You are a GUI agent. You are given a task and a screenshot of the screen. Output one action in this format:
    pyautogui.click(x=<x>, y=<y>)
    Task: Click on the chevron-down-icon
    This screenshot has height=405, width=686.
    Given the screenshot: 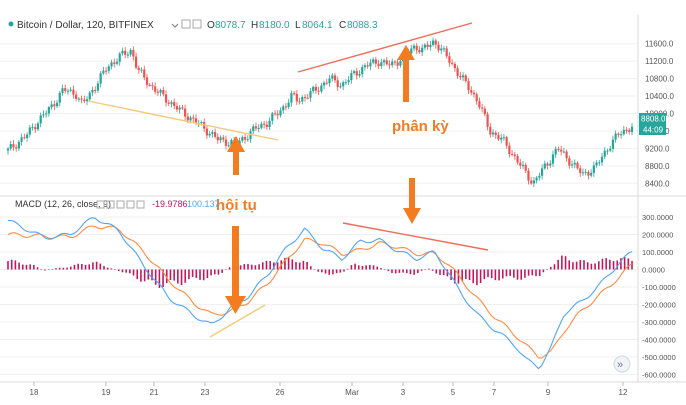 What is the action you would take?
    pyautogui.click(x=175, y=25)
    